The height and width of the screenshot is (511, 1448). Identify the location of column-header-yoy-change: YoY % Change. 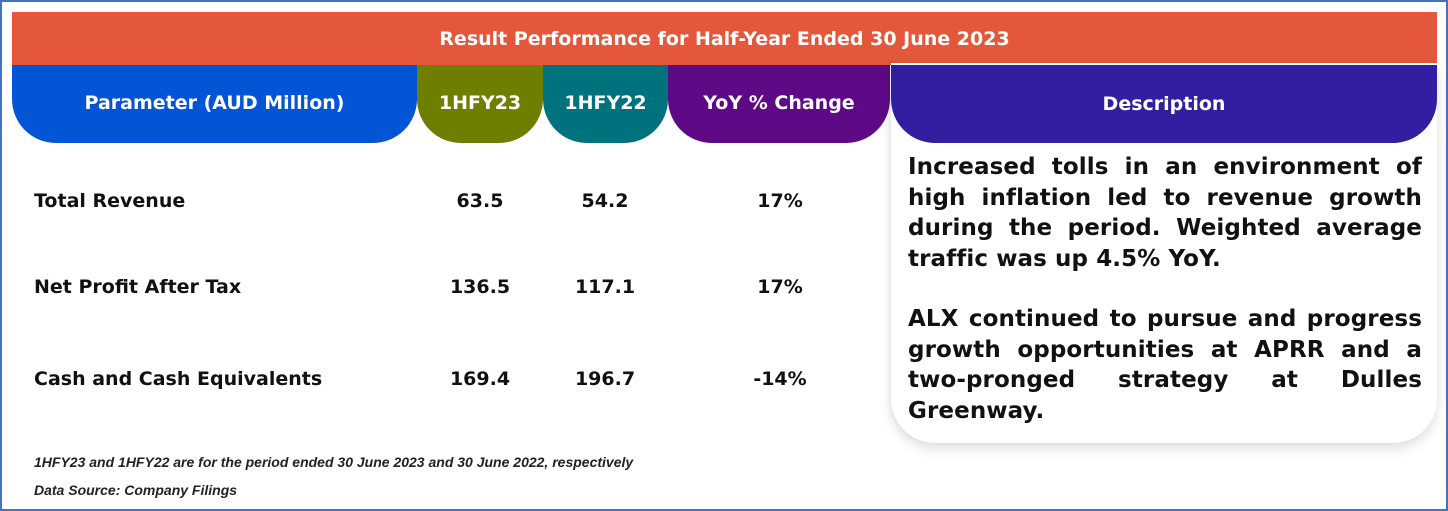
(779, 104).